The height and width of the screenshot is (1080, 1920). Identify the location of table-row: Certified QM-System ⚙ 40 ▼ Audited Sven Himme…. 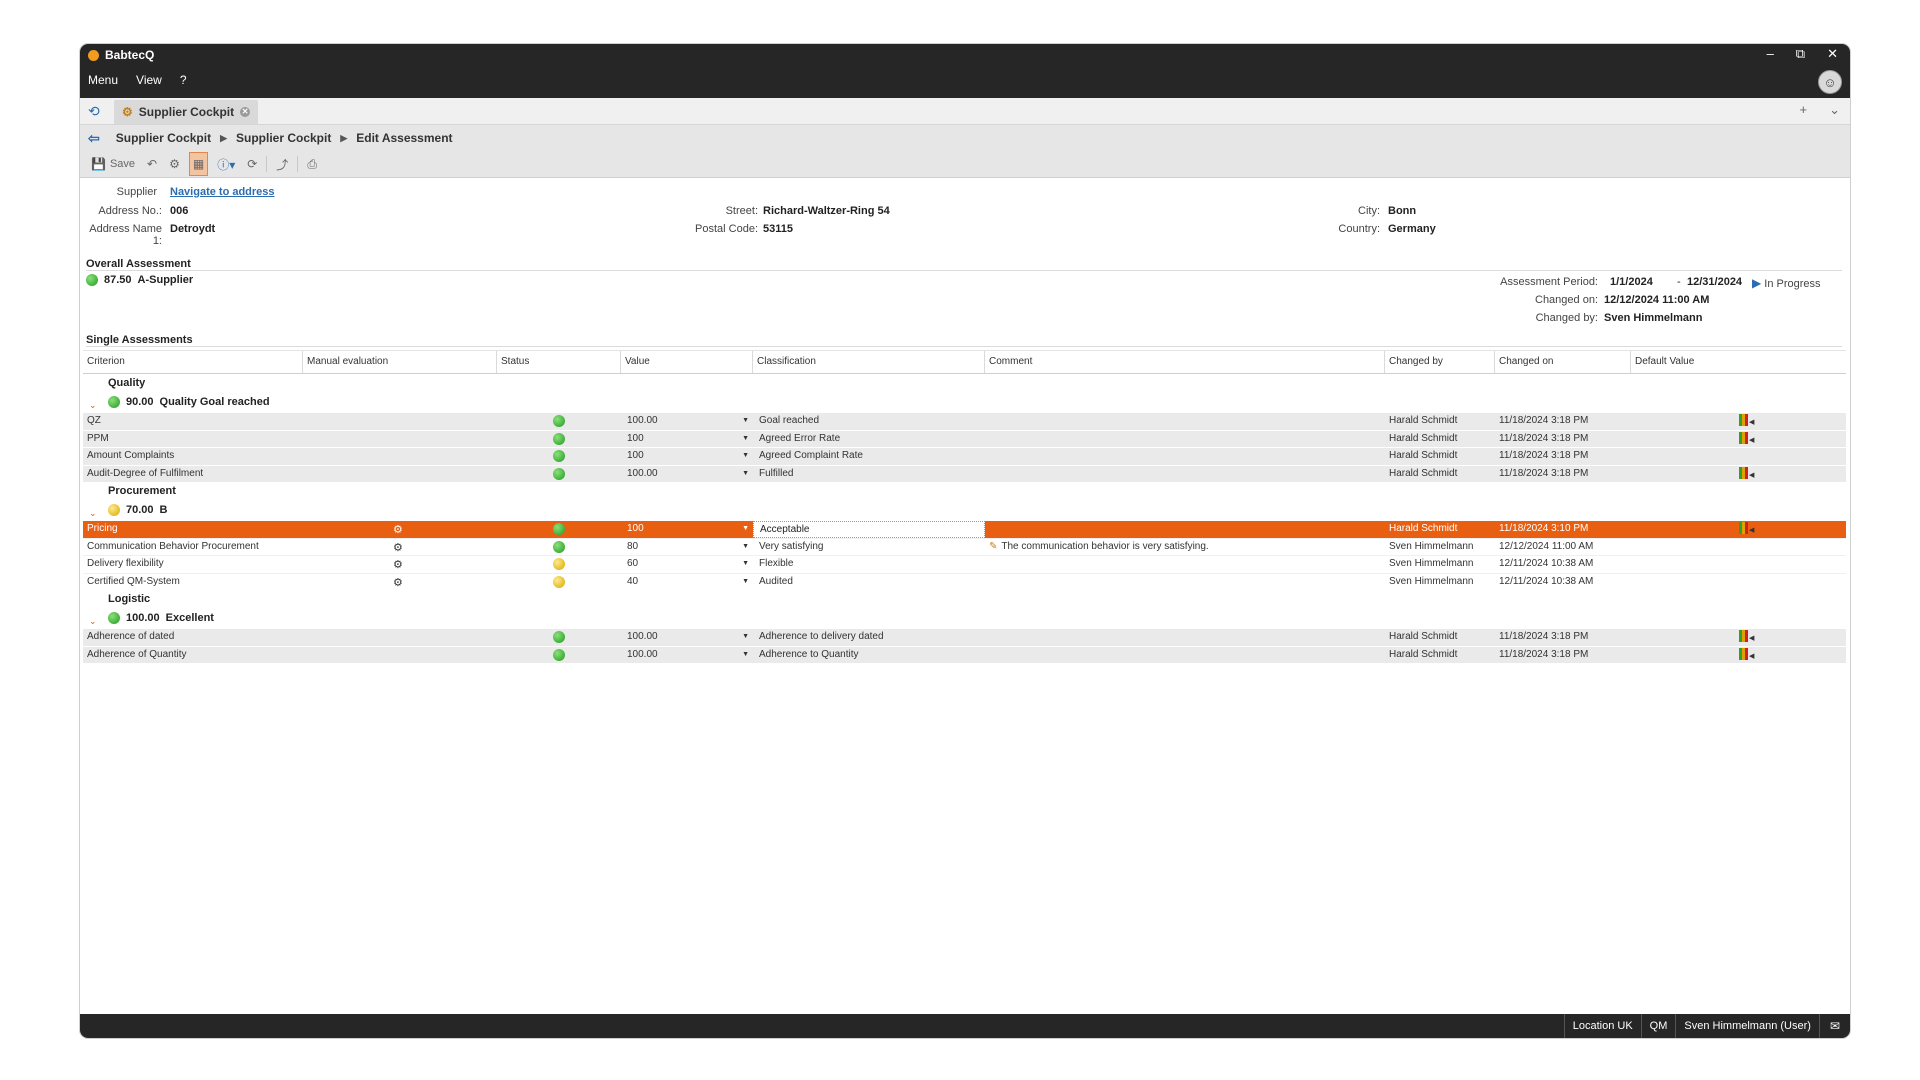
(964, 581).